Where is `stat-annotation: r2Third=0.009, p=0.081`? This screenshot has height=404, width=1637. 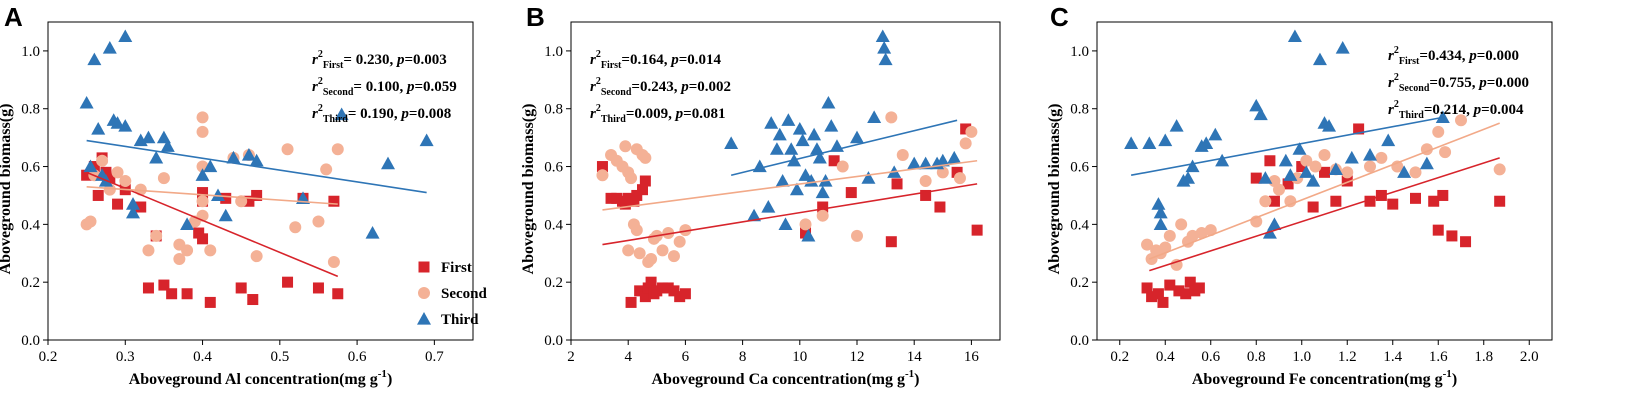 stat-annotation: r2Third=0.009, p=0.081 is located at coordinates (657, 114).